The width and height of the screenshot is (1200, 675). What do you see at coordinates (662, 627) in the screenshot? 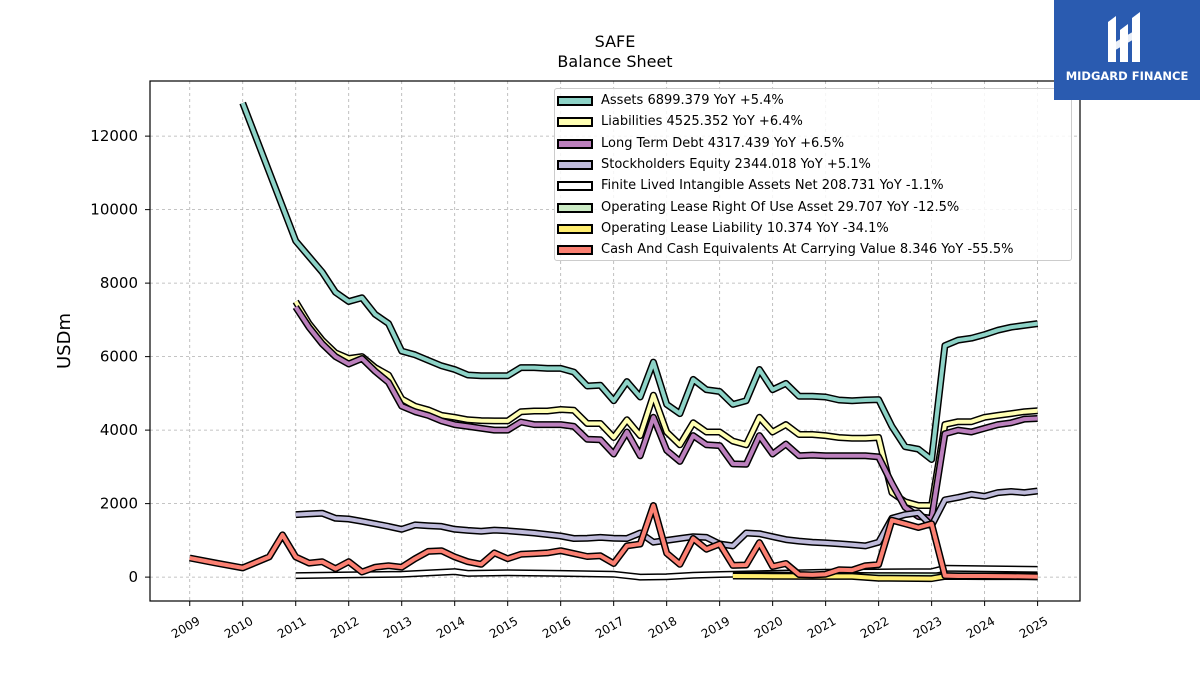
I see `x-tick-label: 2018` at bounding box center [662, 627].